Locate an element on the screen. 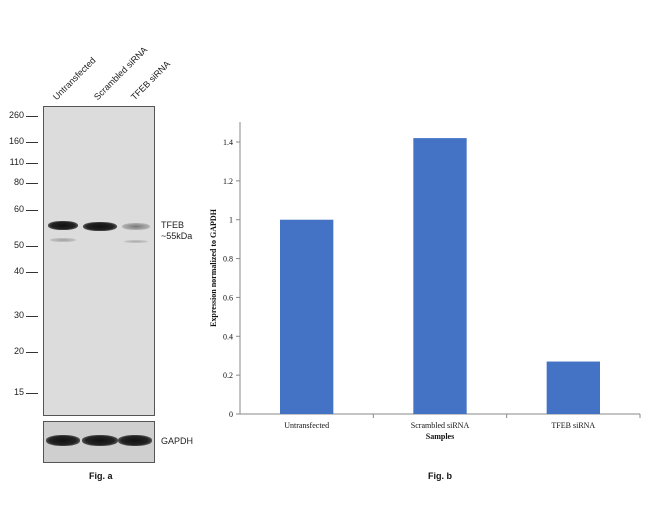 This screenshot has height=518, width=650. y-tick-label: 1.2 is located at coordinates (228, 181).